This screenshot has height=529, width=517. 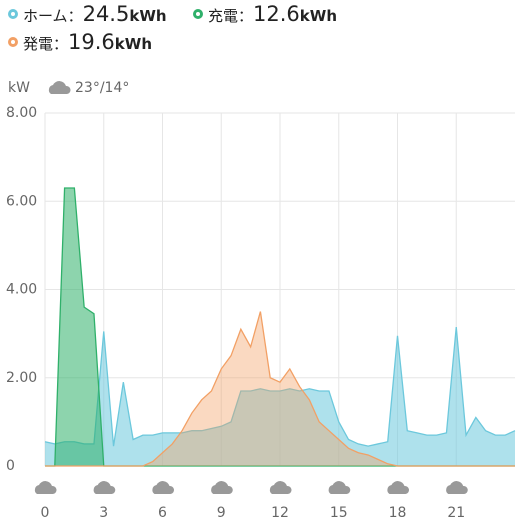 I want to click on x-tick-label: 0, so click(x=45, y=513).